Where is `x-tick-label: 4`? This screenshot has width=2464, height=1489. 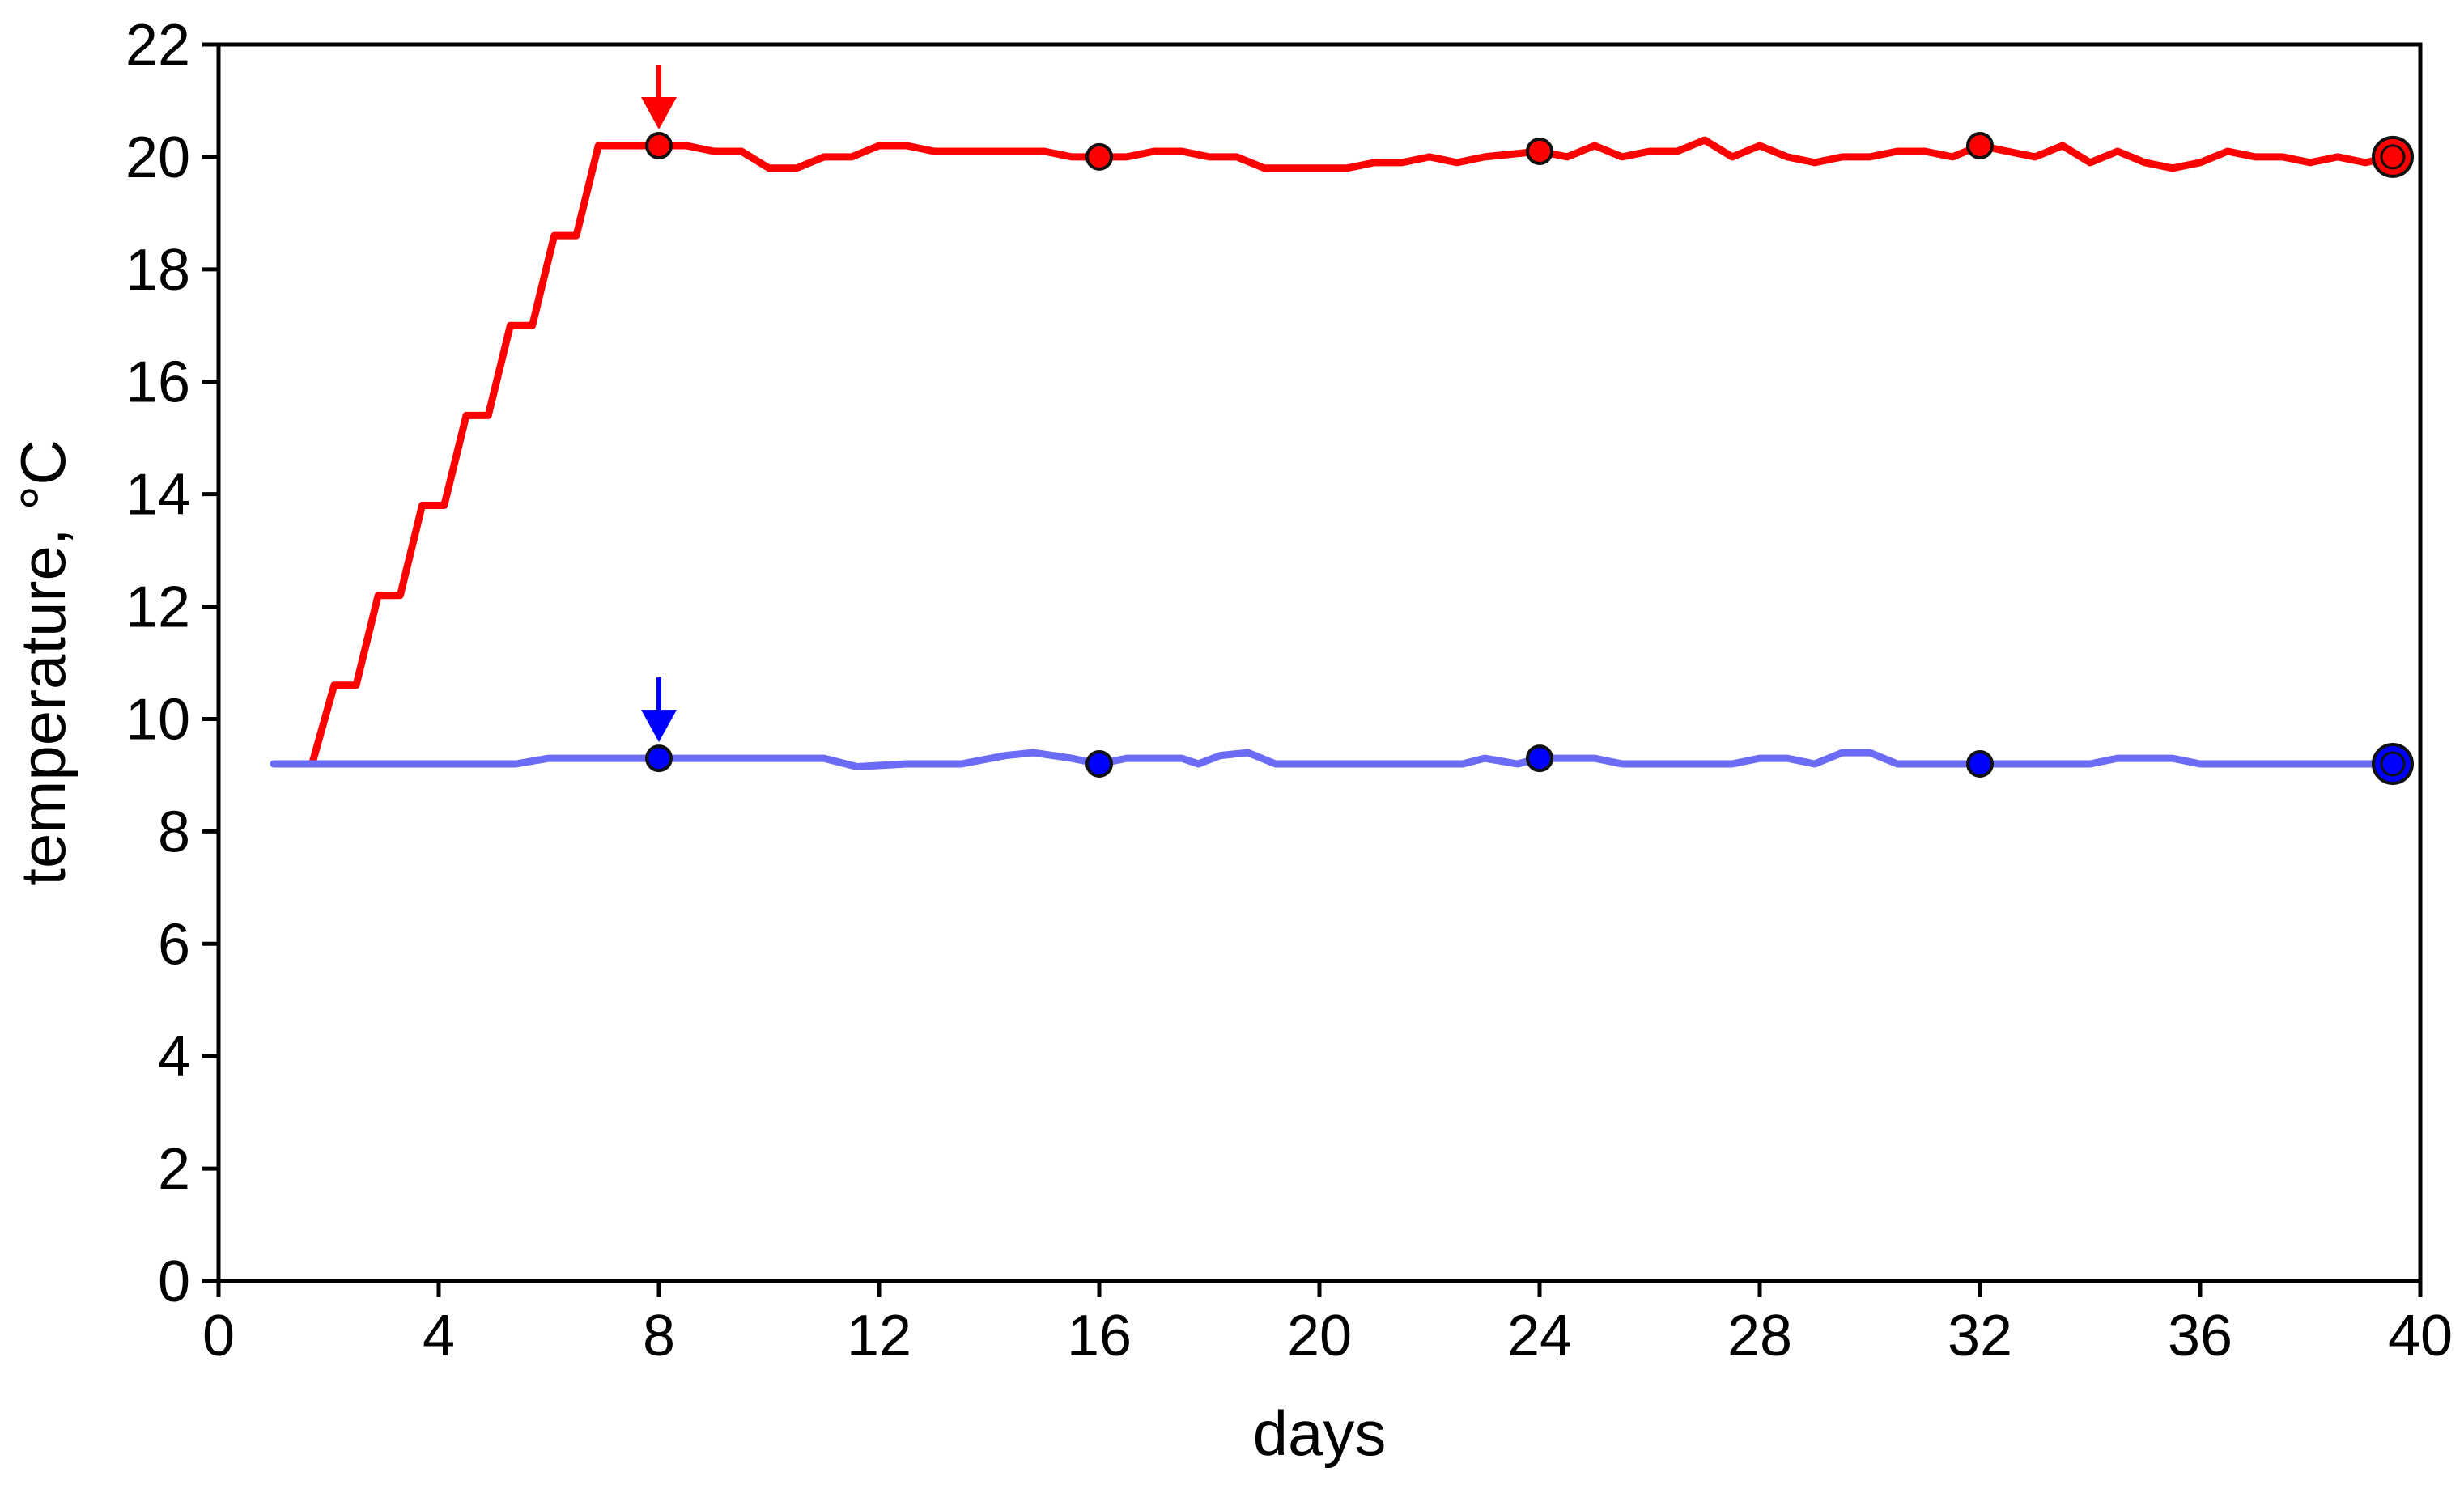 x-tick-label: 4 is located at coordinates (439, 1336).